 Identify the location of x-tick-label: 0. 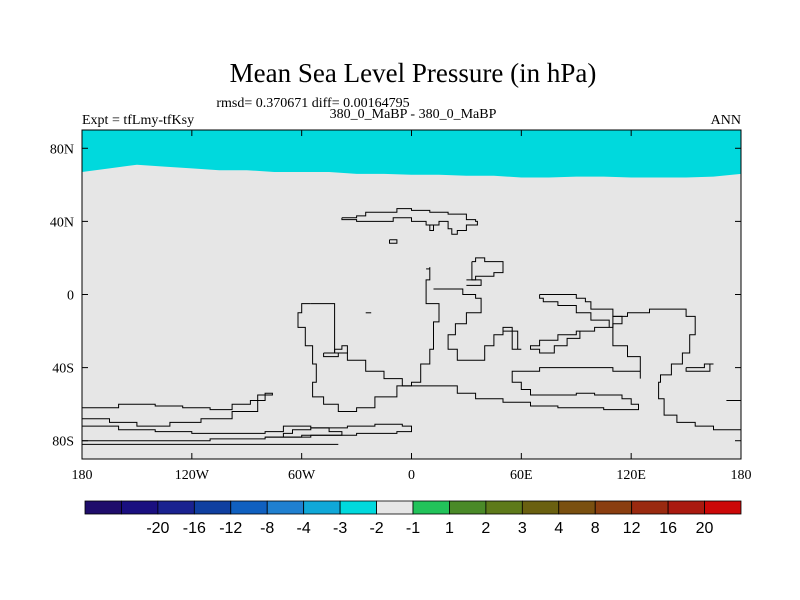
(411, 475).